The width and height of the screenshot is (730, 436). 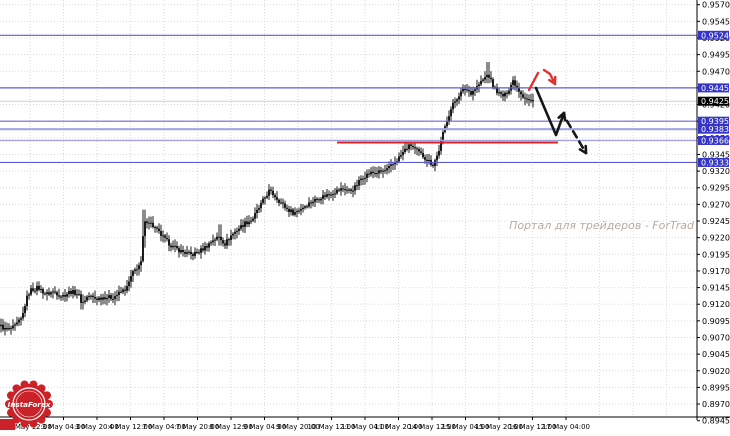 What do you see at coordinates (64, 427) in the screenshot?
I see `svg-text: 3 May 04:00` at bounding box center [64, 427].